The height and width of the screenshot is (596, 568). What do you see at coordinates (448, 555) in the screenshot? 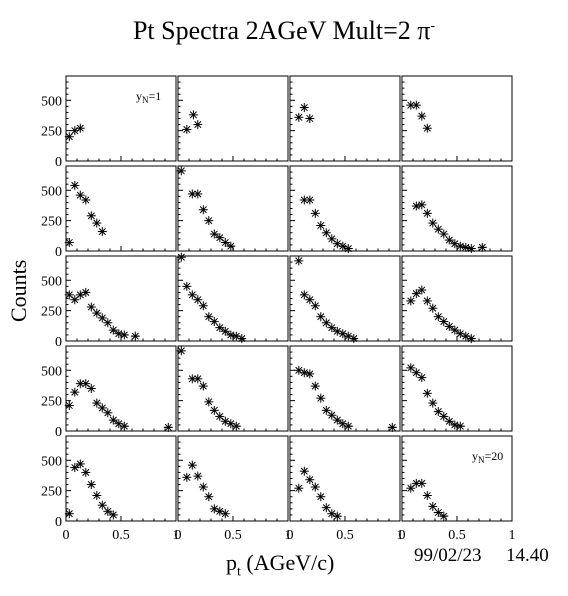
I see `date-stamp: 99/02/23` at bounding box center [448, 555].